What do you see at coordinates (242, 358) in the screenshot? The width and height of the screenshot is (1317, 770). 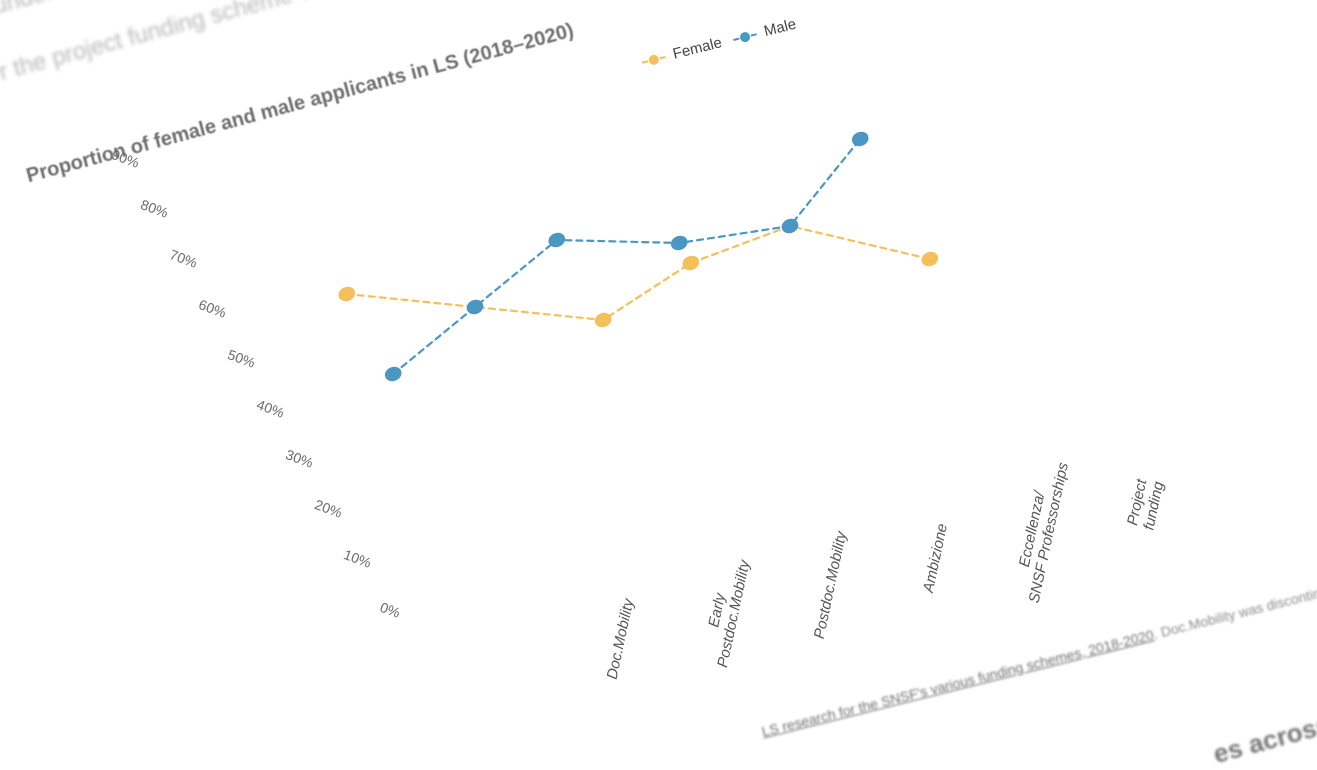 I see `y-tick-label: 50%` at bounding box center [242, 358].